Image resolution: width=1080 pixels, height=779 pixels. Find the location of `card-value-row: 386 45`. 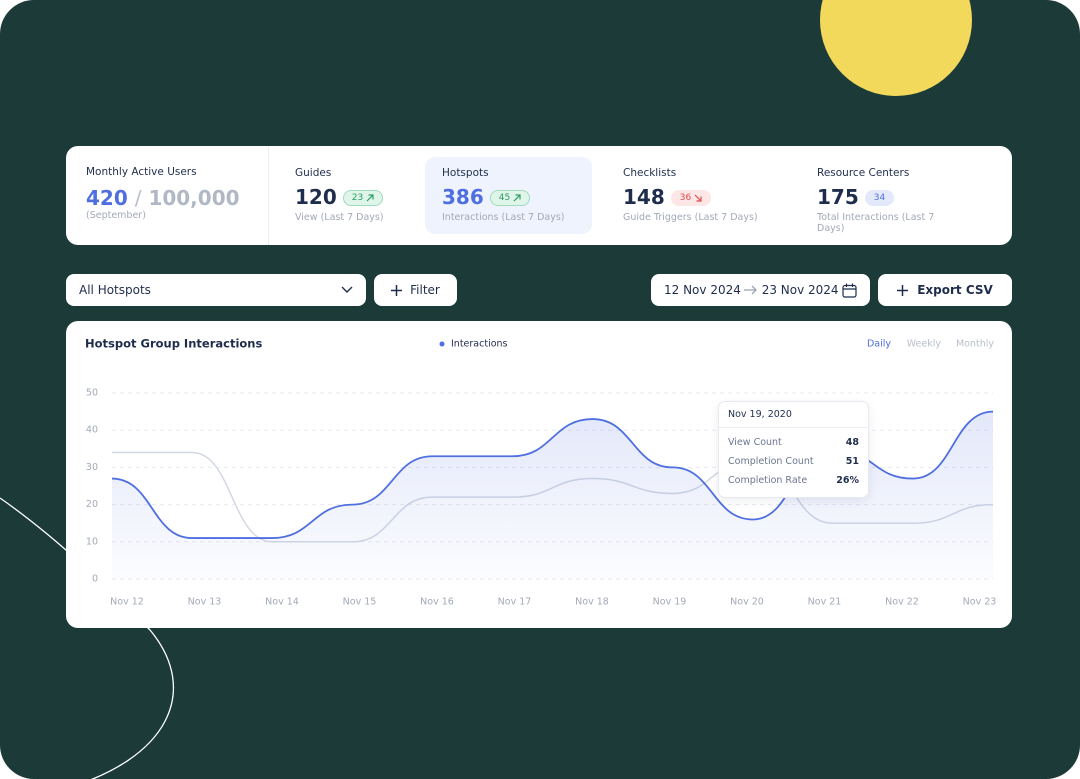

card-value-row: 386 45 is located at coordinates (508, 197).